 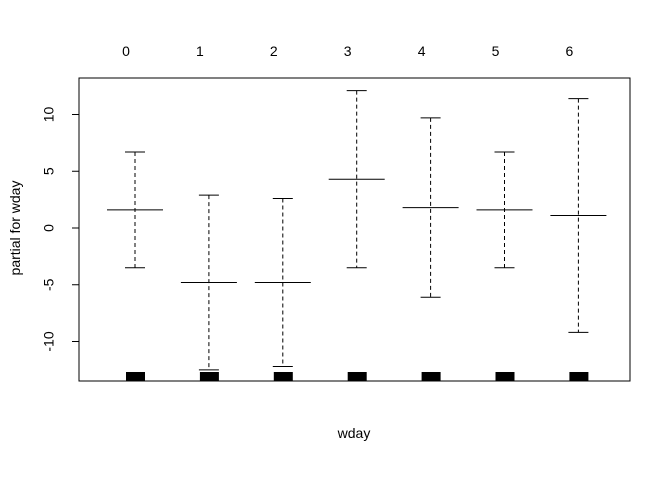 I want to click on y-tick-label: 10, so click(x=49, y=115).